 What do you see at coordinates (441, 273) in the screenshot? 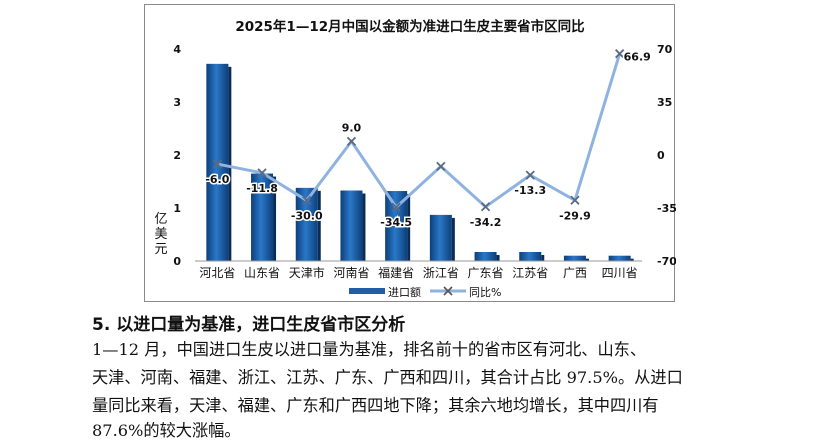
I see `x-tick-label: 浙江省` at bounding box center [441, 273].